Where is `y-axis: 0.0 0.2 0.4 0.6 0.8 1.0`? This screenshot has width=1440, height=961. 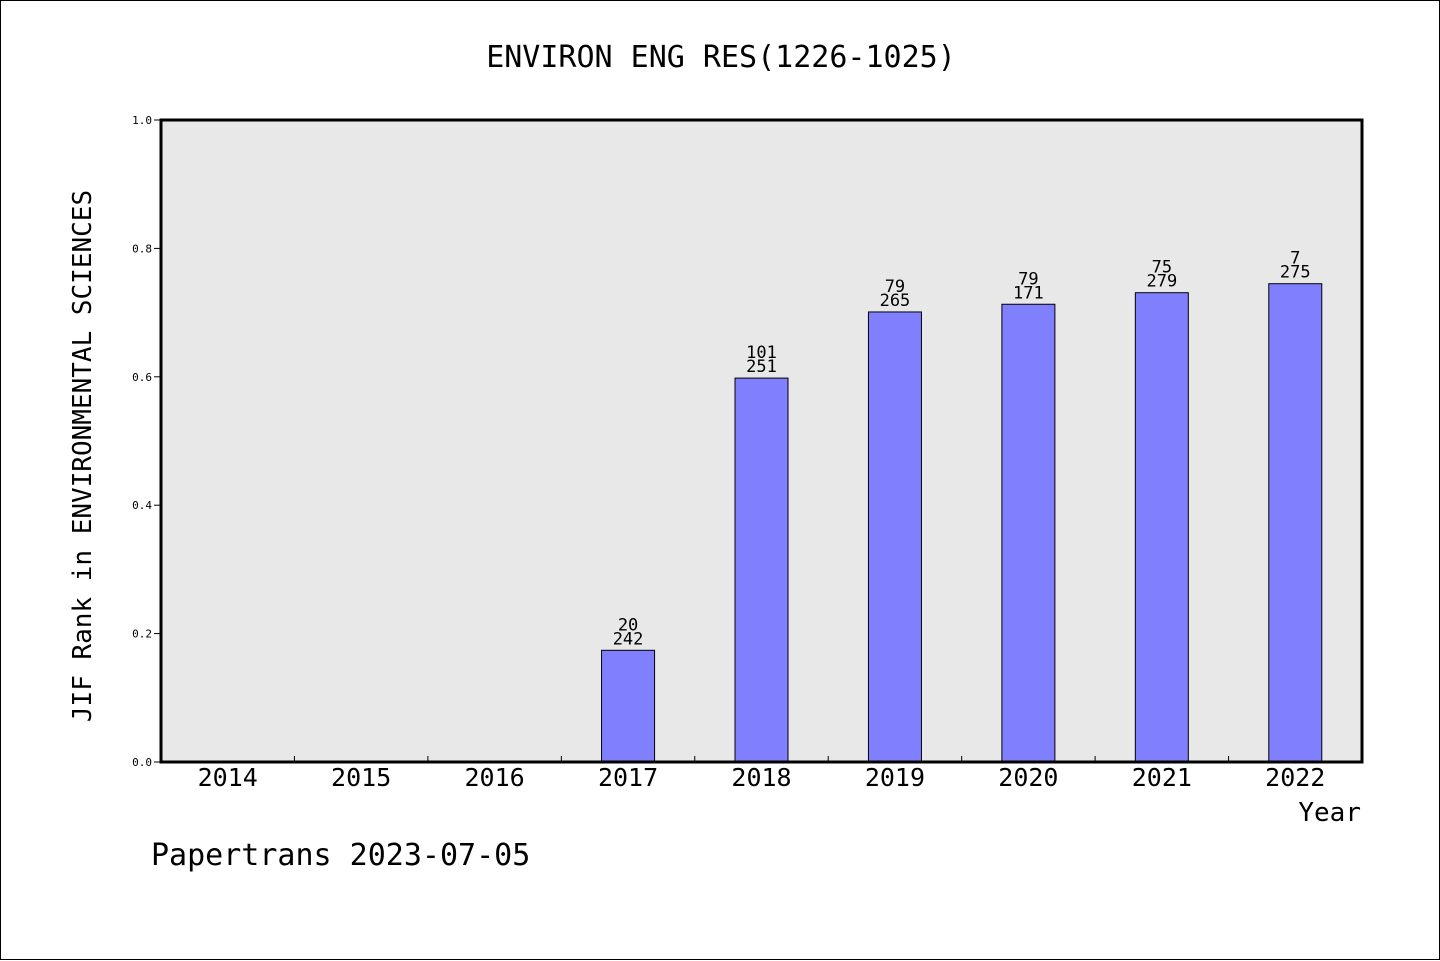 y-axis: 0.0 0.2 0.4 0.6 0.8 1.0 is located at coordinates (146, 441).